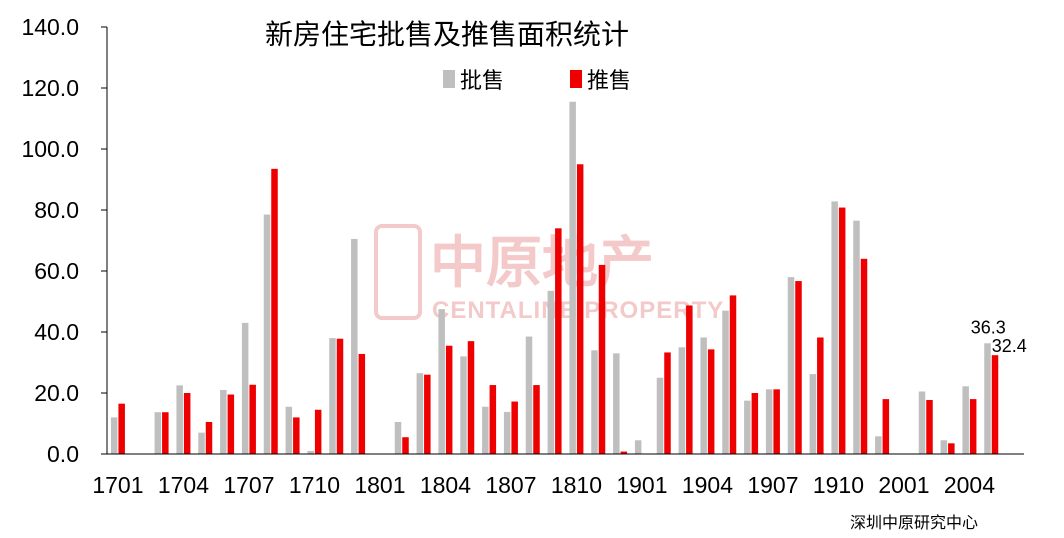 The height and width of the screenshot is (538, 1064). I want to click on bar-pishou-1911, so click(856, 337).